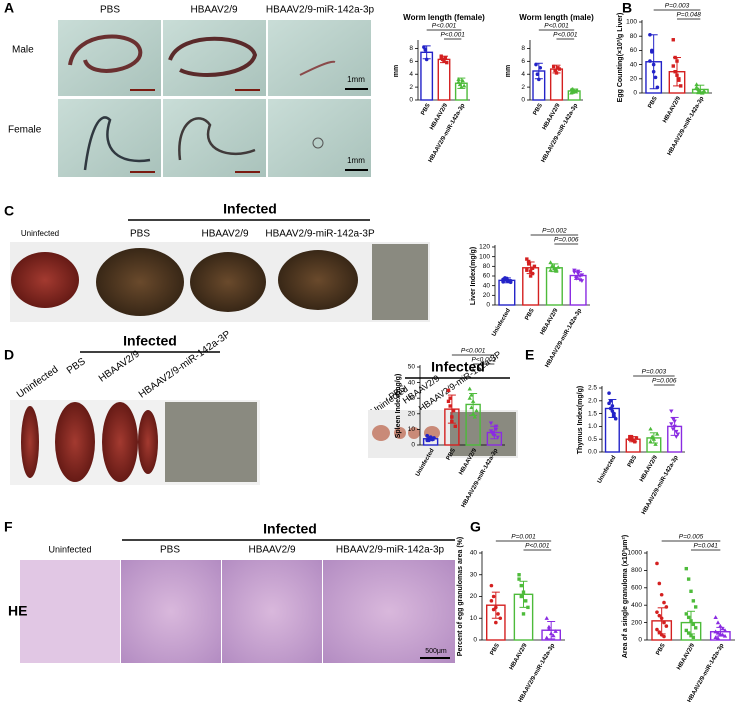 This screenshot has height=702, width=754. I want to click on p-value: P=0.001, so click(523, 537).